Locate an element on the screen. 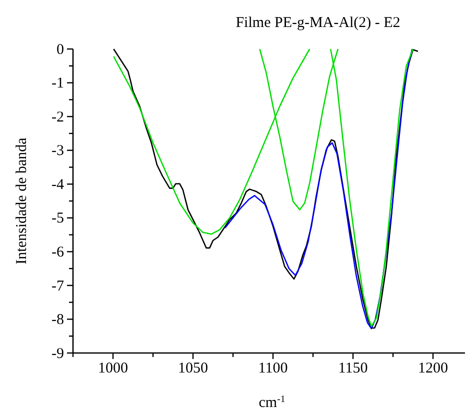 The image size is (466, 414). y-tick-label: -9 is located at coordinates (58, 354).